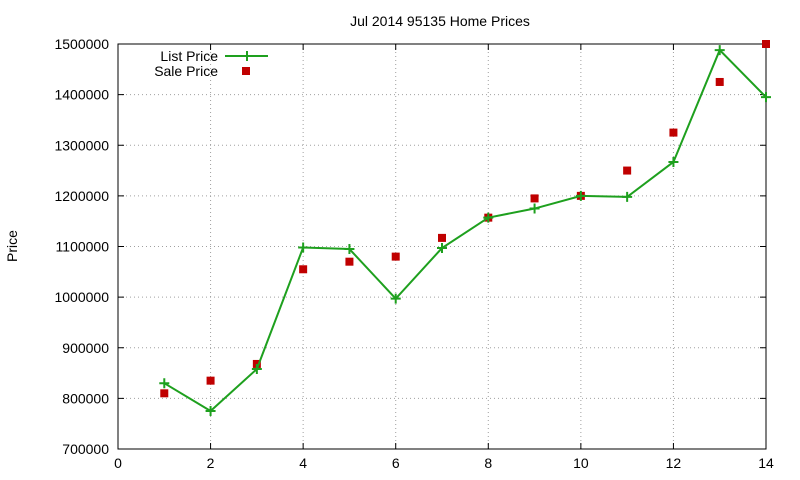 The width and height of the screenshot is (800, 480). Describe the element at coordinates (189, 56) in the screenshot. I see `legend-label-list-price: List Price` at that location.